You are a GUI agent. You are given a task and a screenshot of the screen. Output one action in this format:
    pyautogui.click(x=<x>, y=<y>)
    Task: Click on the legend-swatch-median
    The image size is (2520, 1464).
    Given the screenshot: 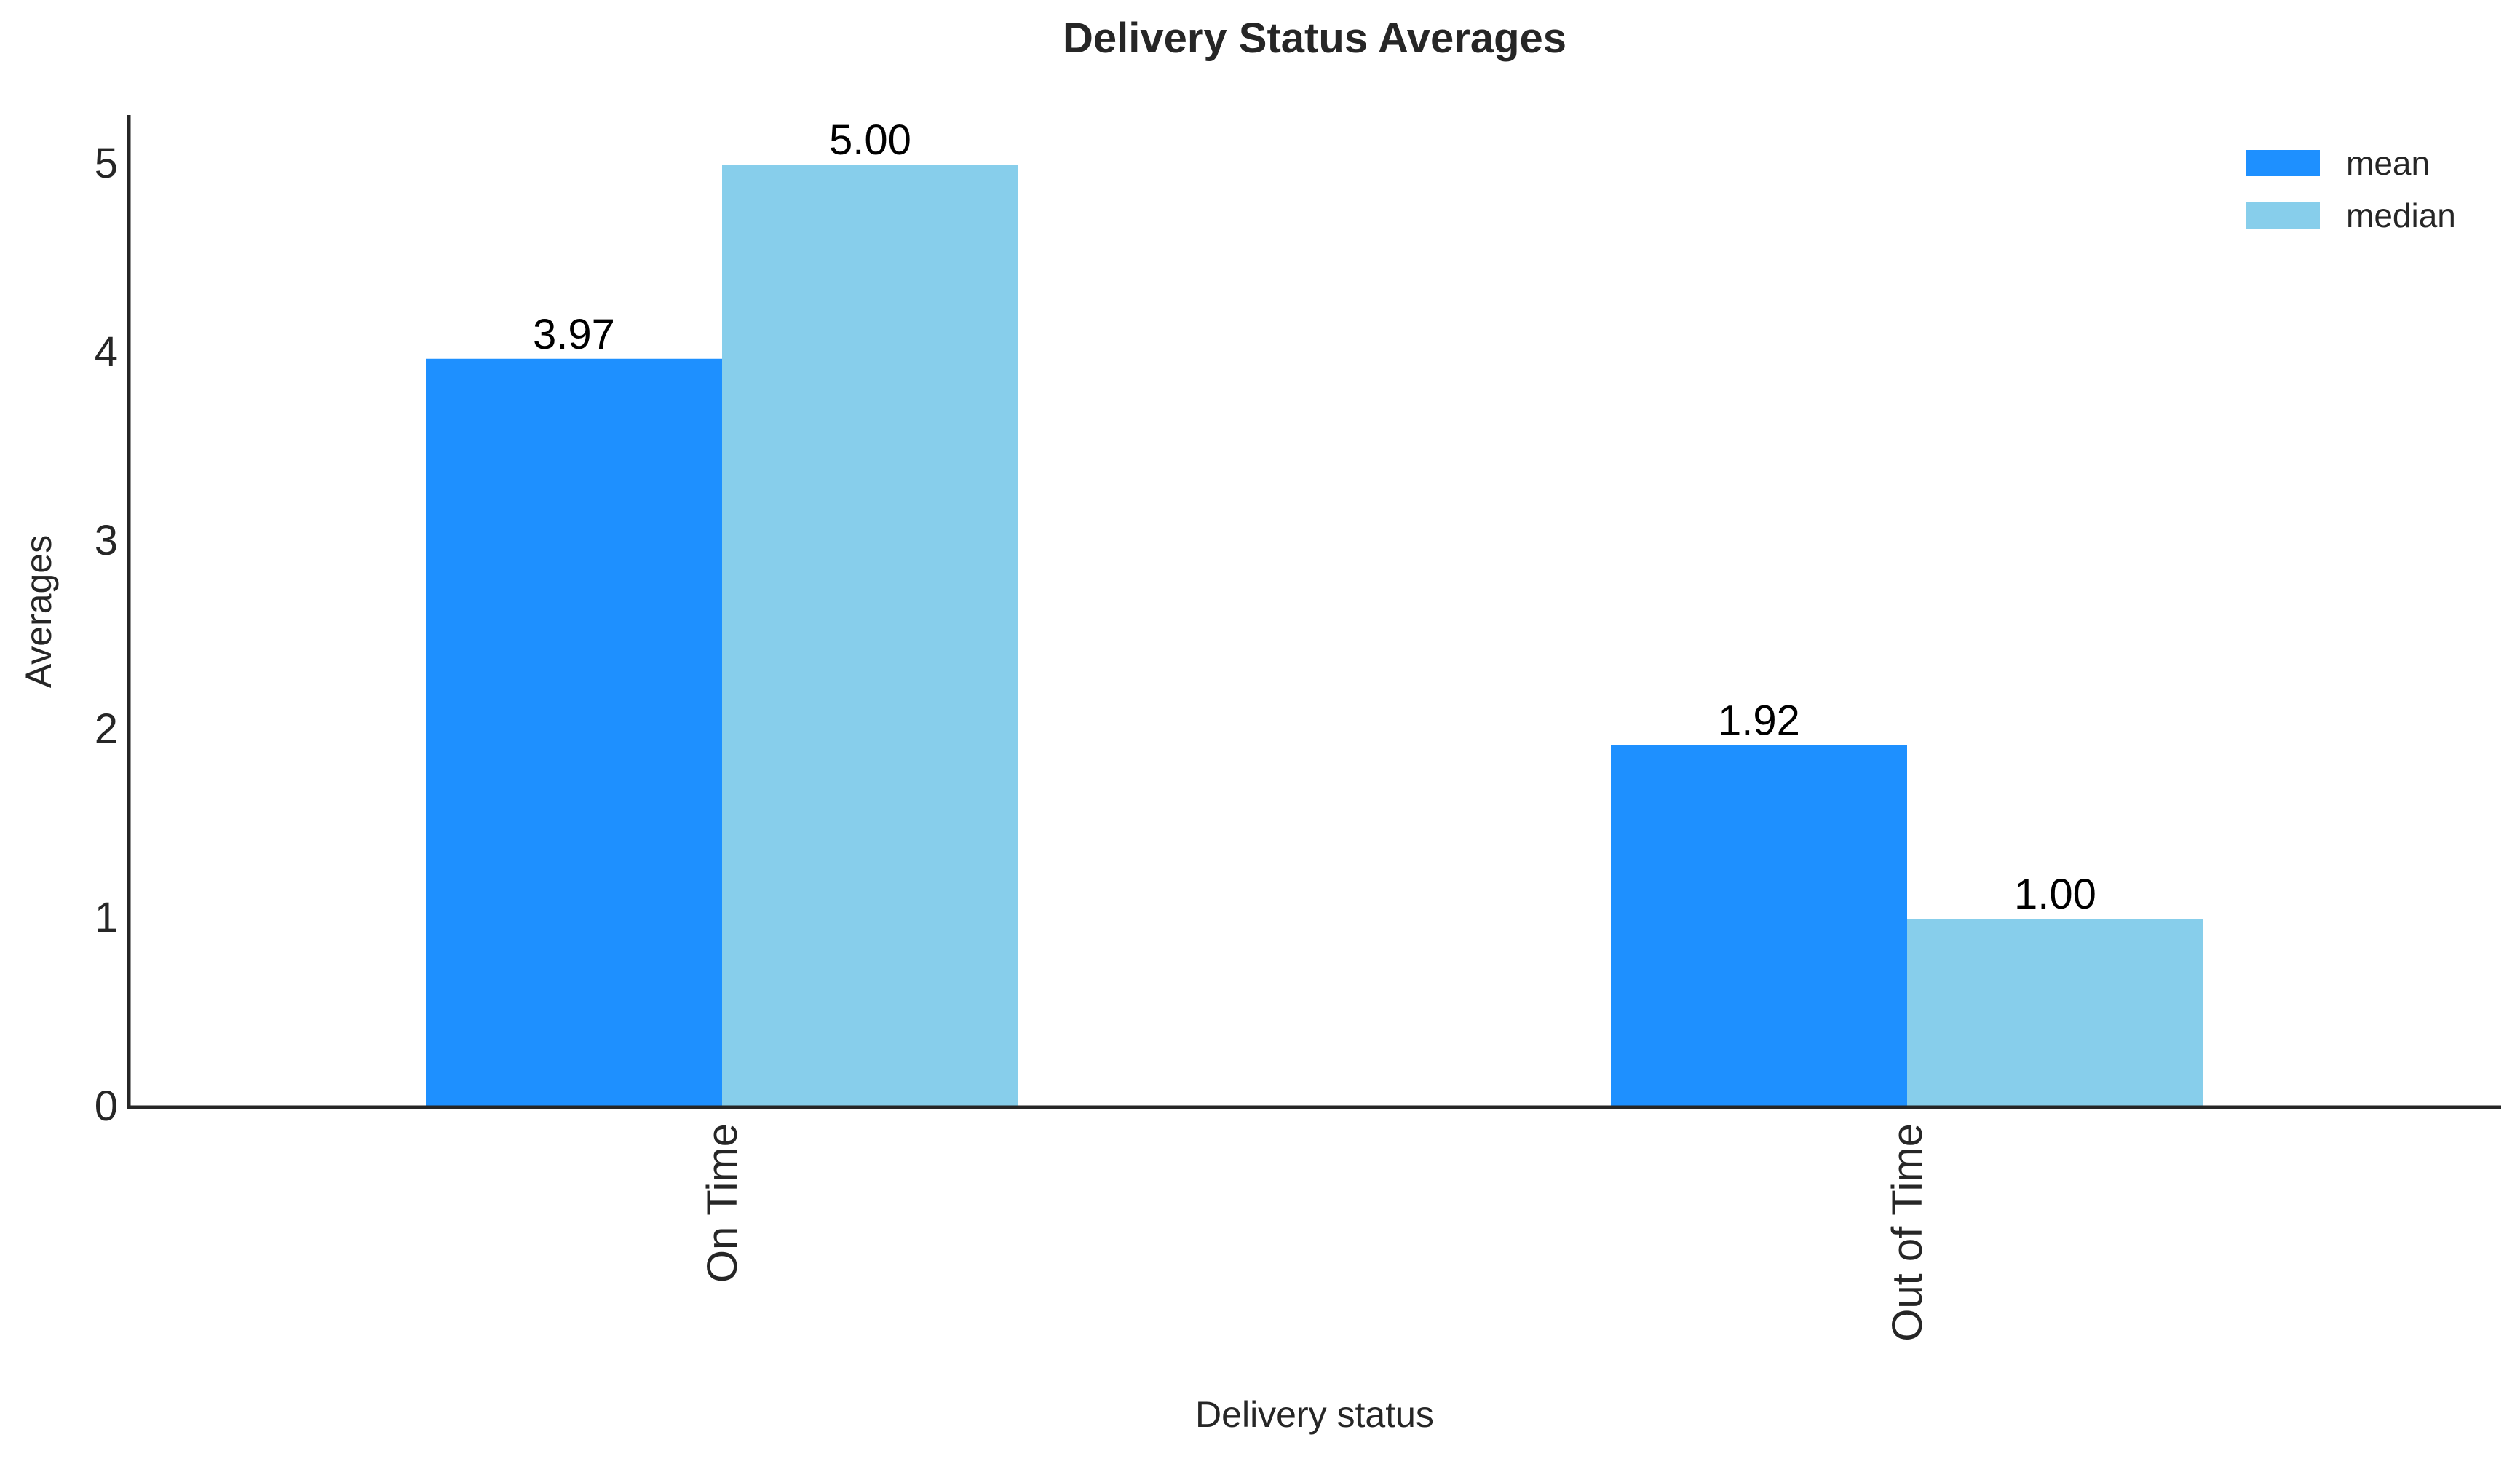 What is the action you would take?
    pyautogui.click(x=2283, y=215)
    